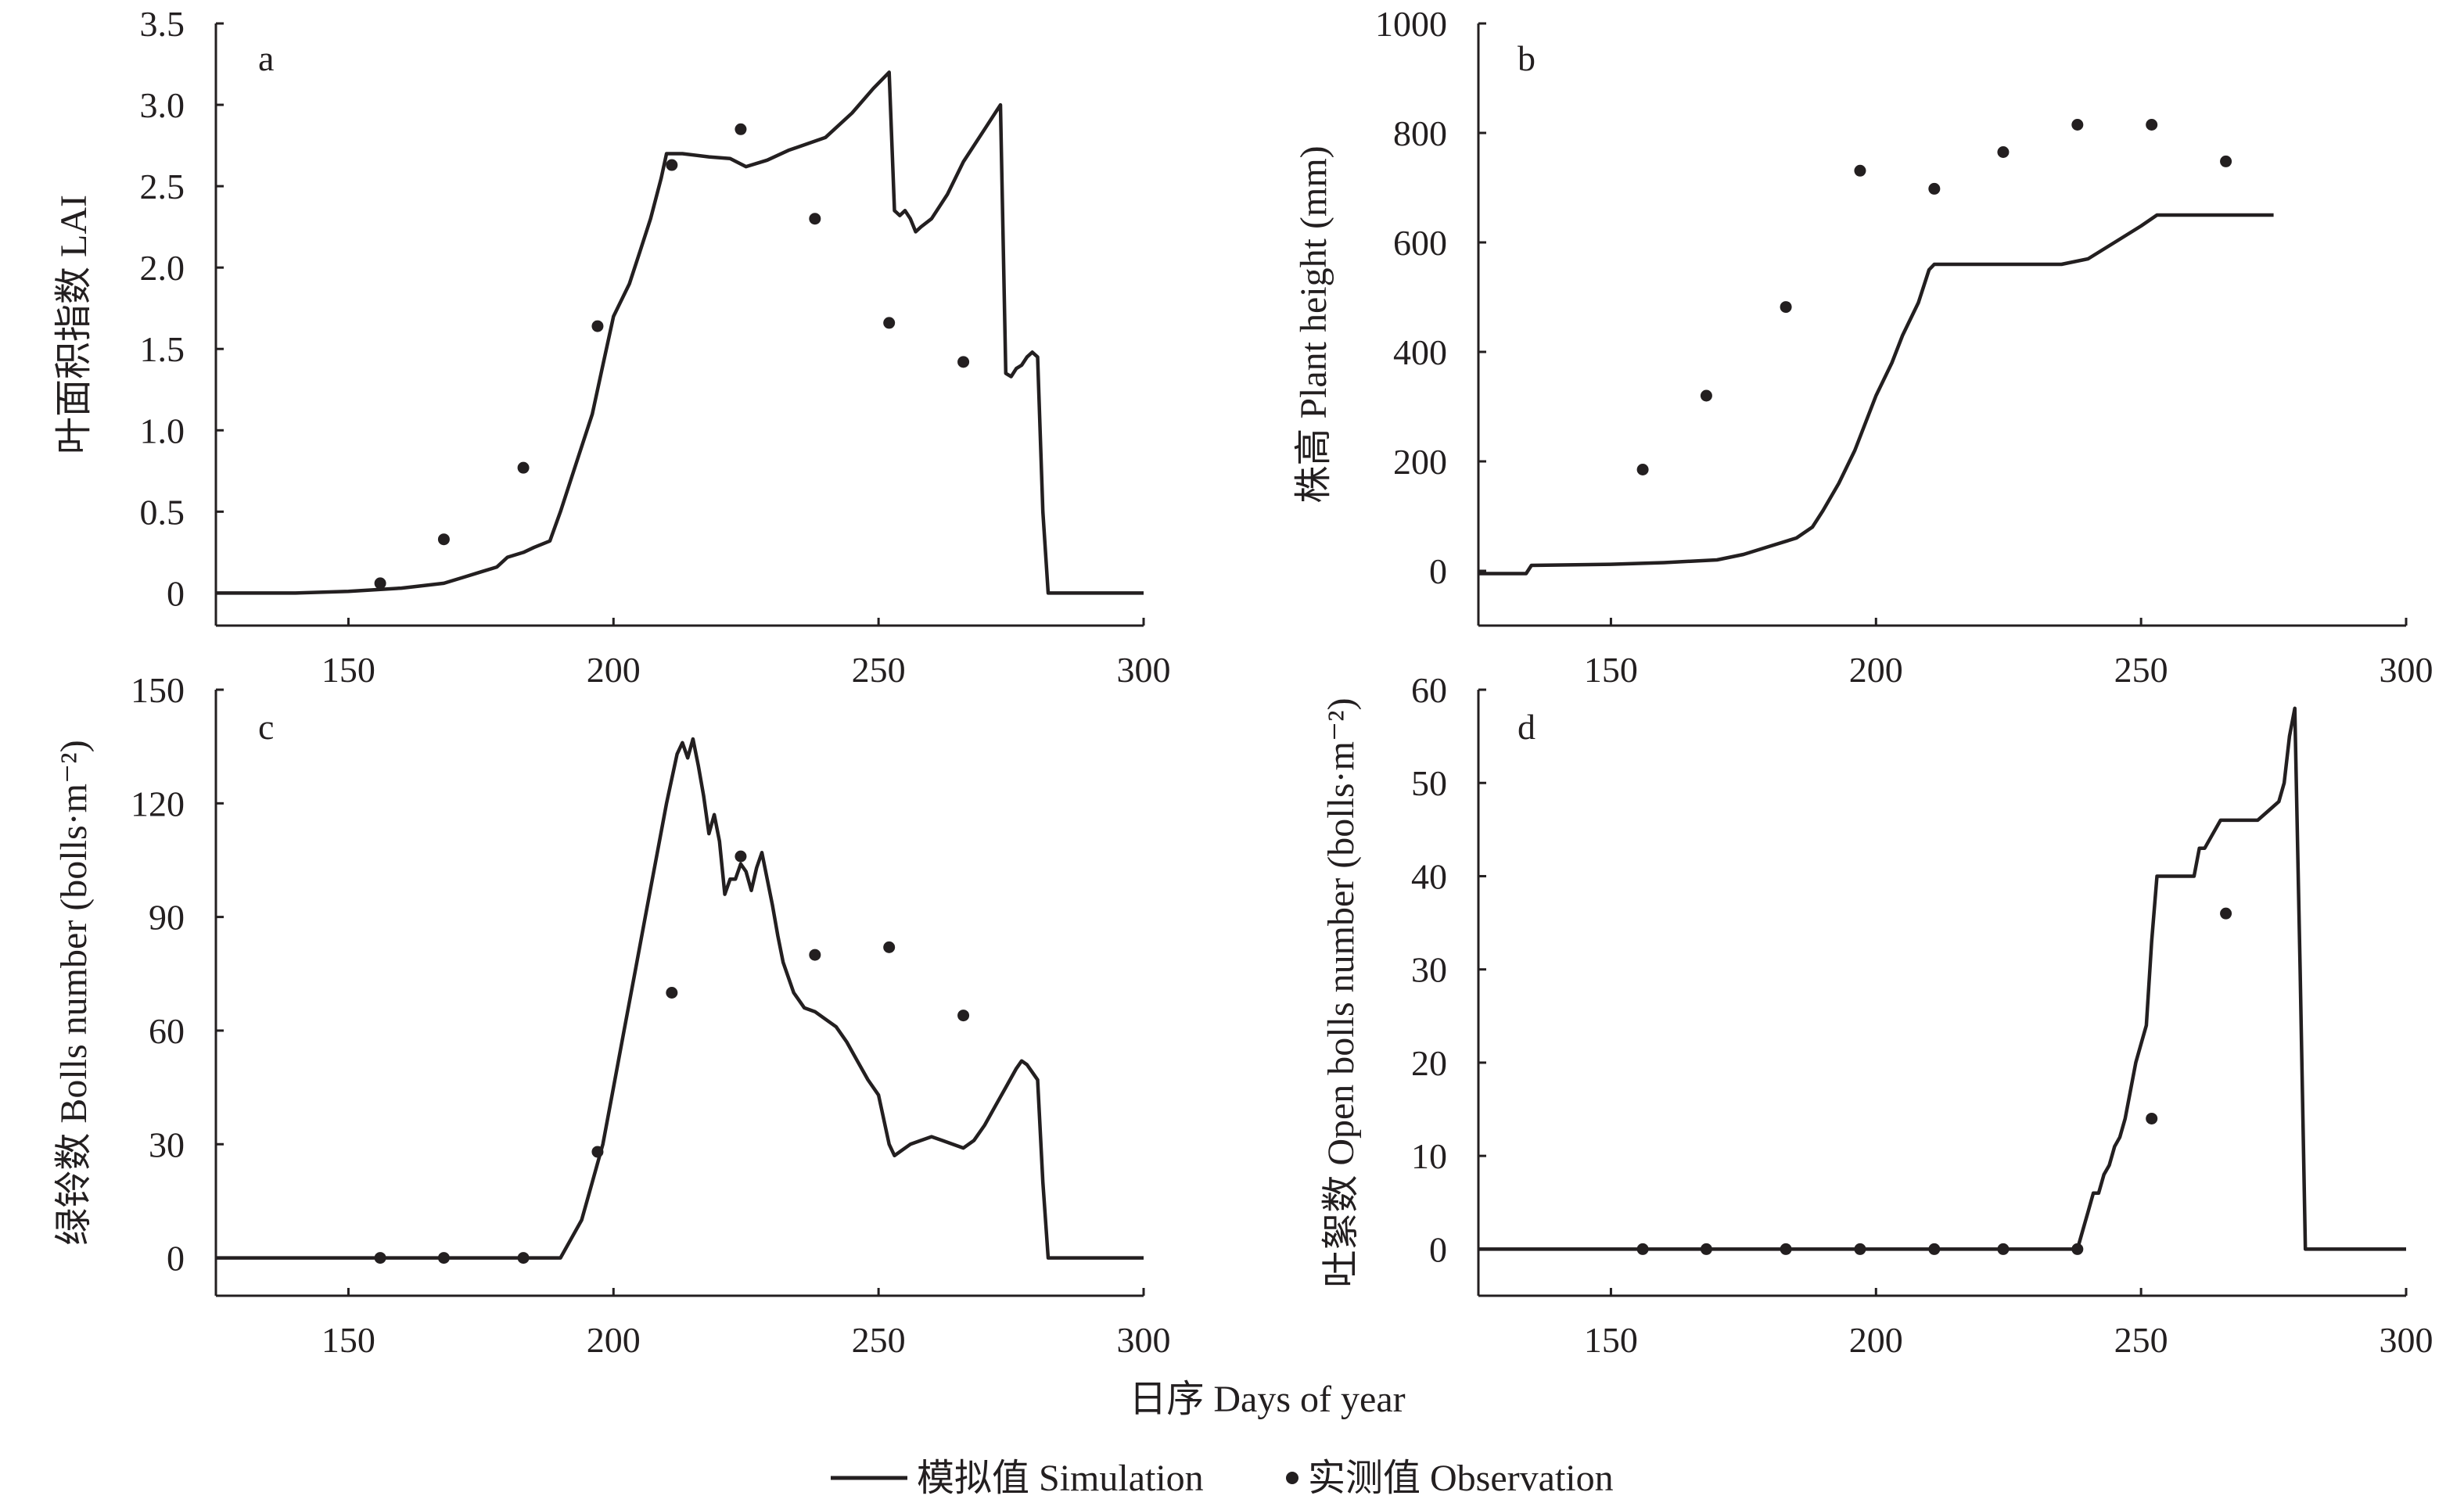 The height and width of the screenshot is (1510, 2464). I want to click on panel-b-x-tick-label: 200, so click(1876, 670).